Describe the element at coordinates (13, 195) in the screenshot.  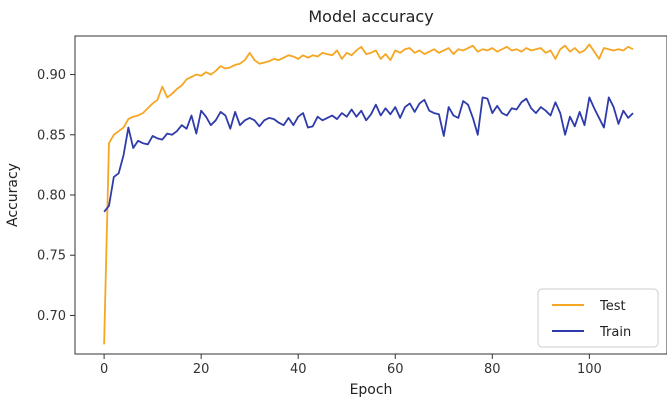
I see `y-axis-label: Accuracy` at that location.